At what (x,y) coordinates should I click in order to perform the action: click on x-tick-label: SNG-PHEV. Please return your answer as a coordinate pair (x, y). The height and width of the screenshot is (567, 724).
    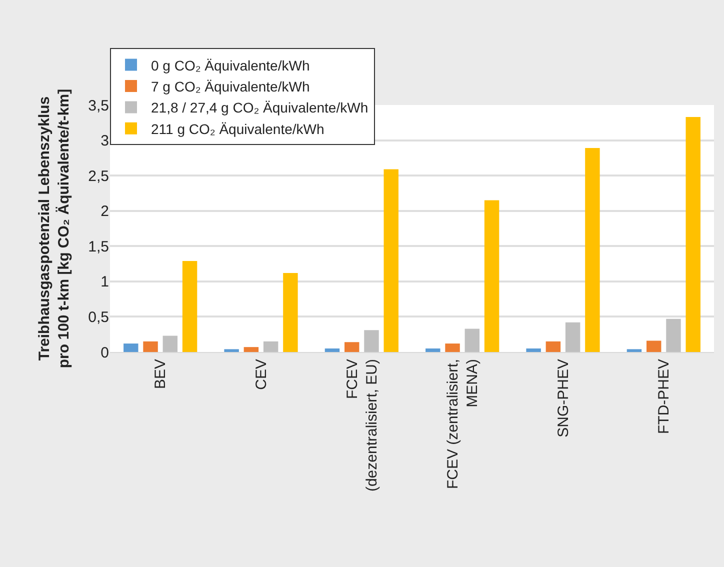
    Looking at the image, I should click on (563, 398).